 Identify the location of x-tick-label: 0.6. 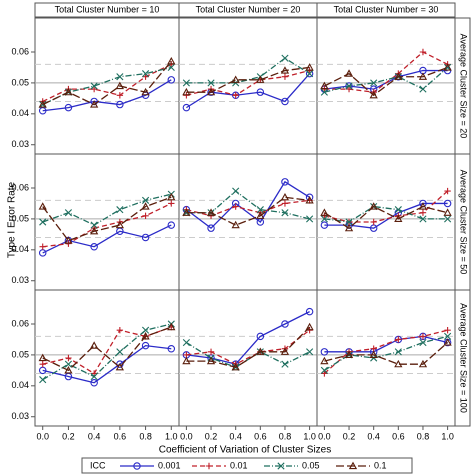
(260, 436).